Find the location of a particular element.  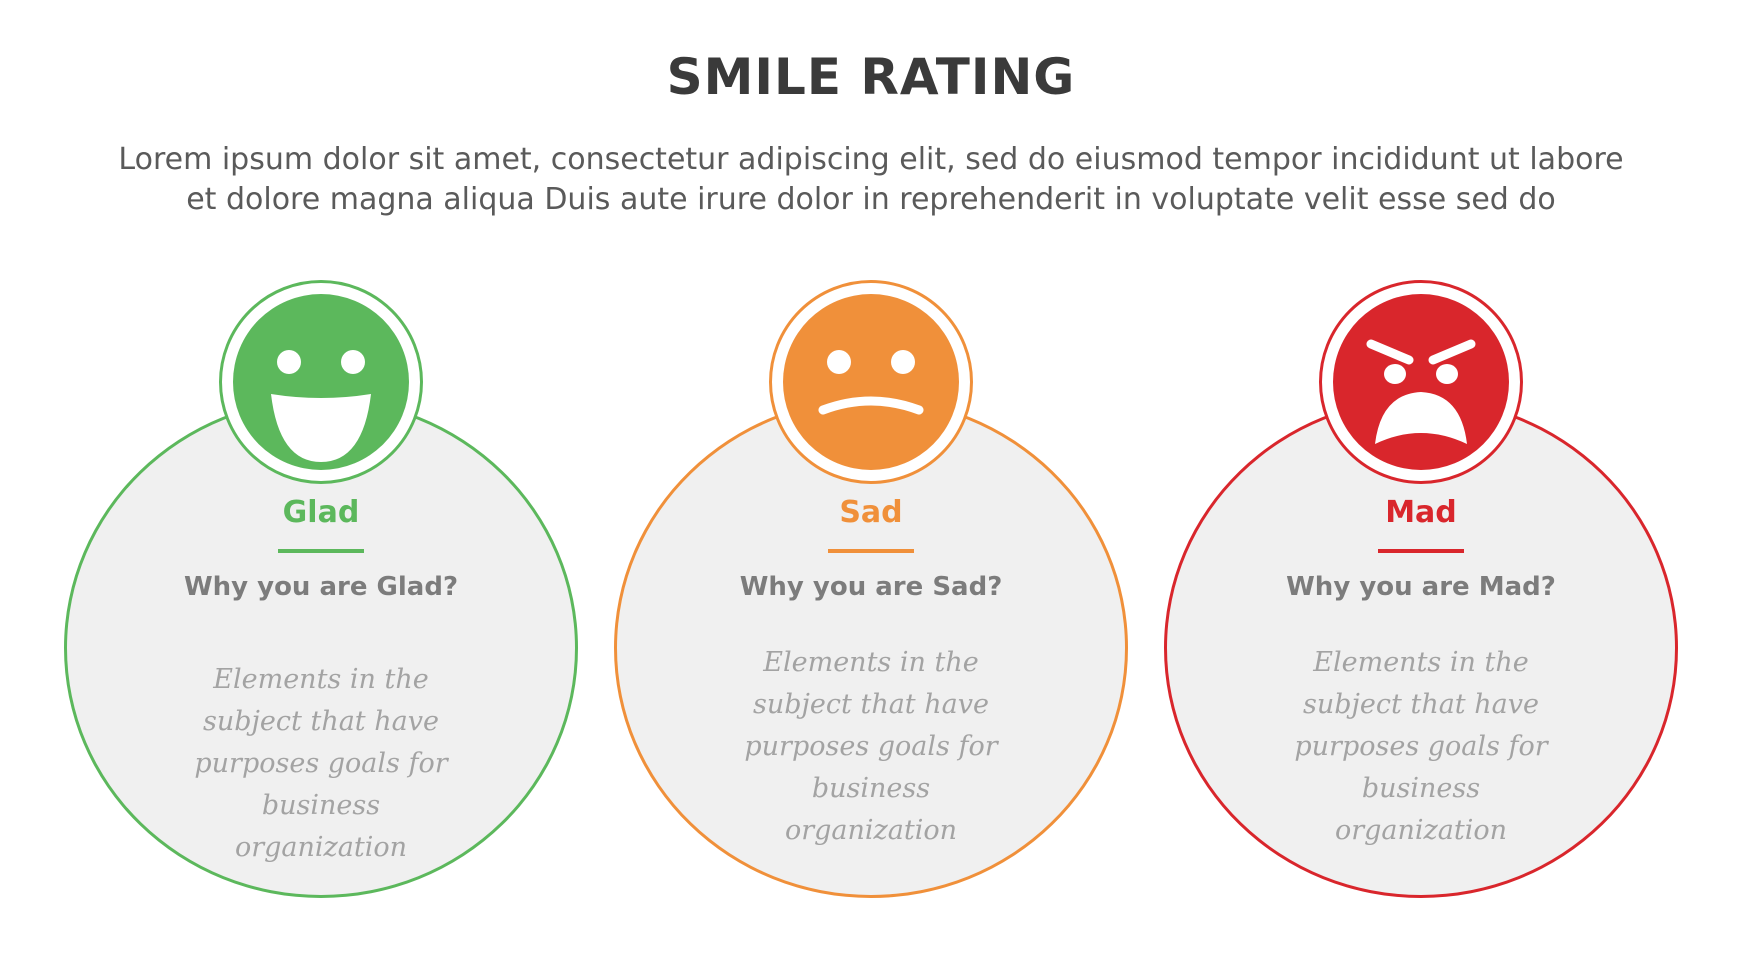

rating-question: Why you are Glad? is located at coordinates (321, 587).